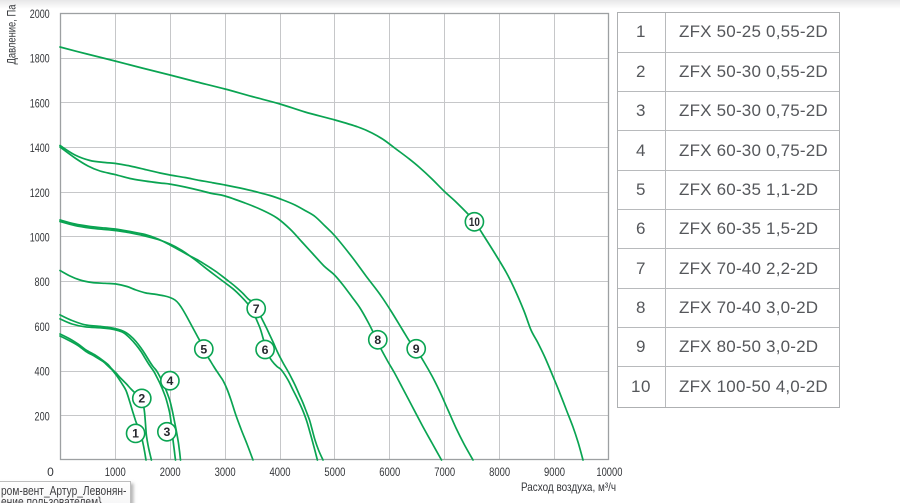 The height and width of the screenshot is (503, 900). I want to click on svg-text: 10, so click(474, 222).